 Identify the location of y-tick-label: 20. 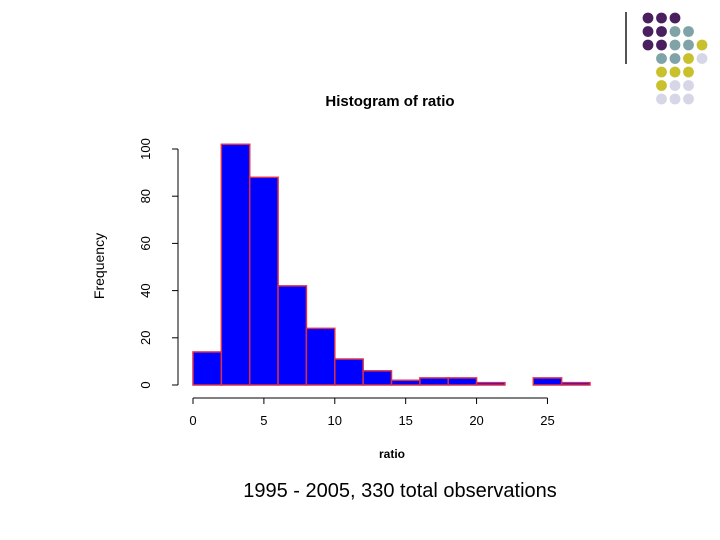
(145, 338).